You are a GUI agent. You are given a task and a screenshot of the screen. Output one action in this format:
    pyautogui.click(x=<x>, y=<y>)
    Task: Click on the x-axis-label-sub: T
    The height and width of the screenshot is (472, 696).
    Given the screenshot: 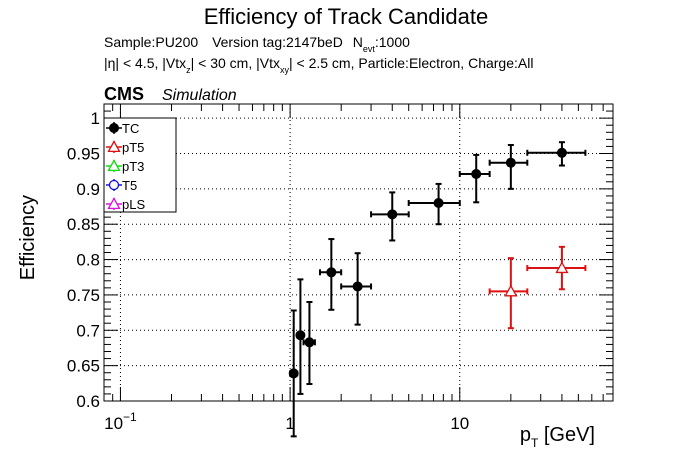 What is the action you would take?
    pyautogui.click(x=535, y=443)
    